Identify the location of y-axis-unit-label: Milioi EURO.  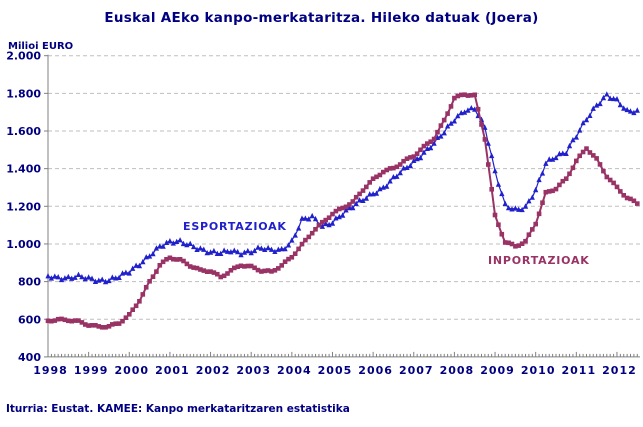
(41, 46).